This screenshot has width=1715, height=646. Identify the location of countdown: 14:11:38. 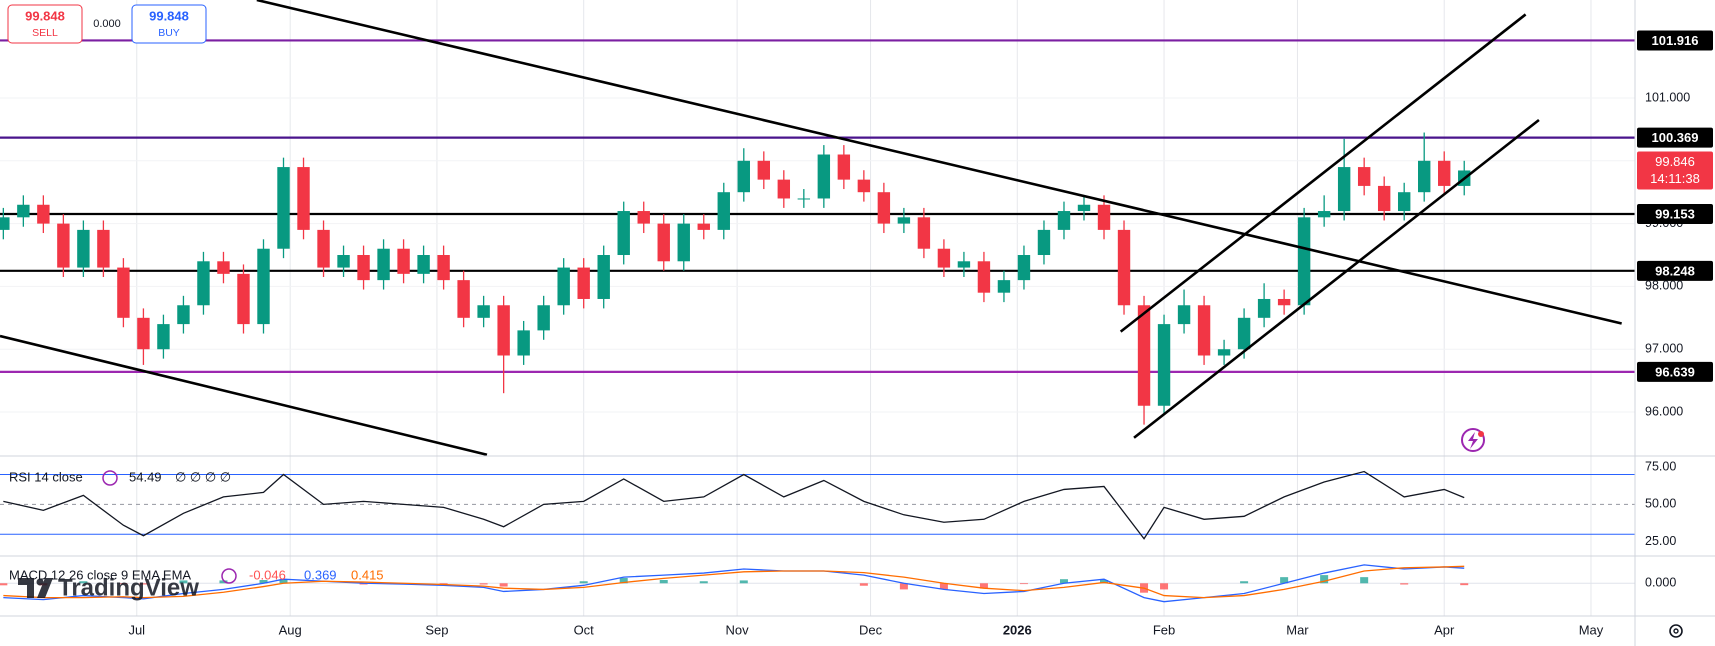
(1675, 178).